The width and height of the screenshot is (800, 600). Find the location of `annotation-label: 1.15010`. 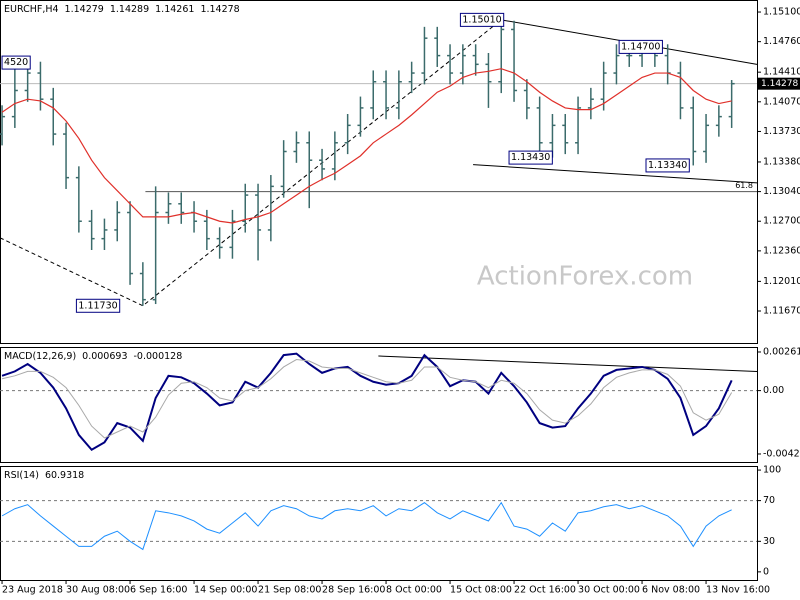

annotation-label: 1.15010 is located at coordinates (481, 19).